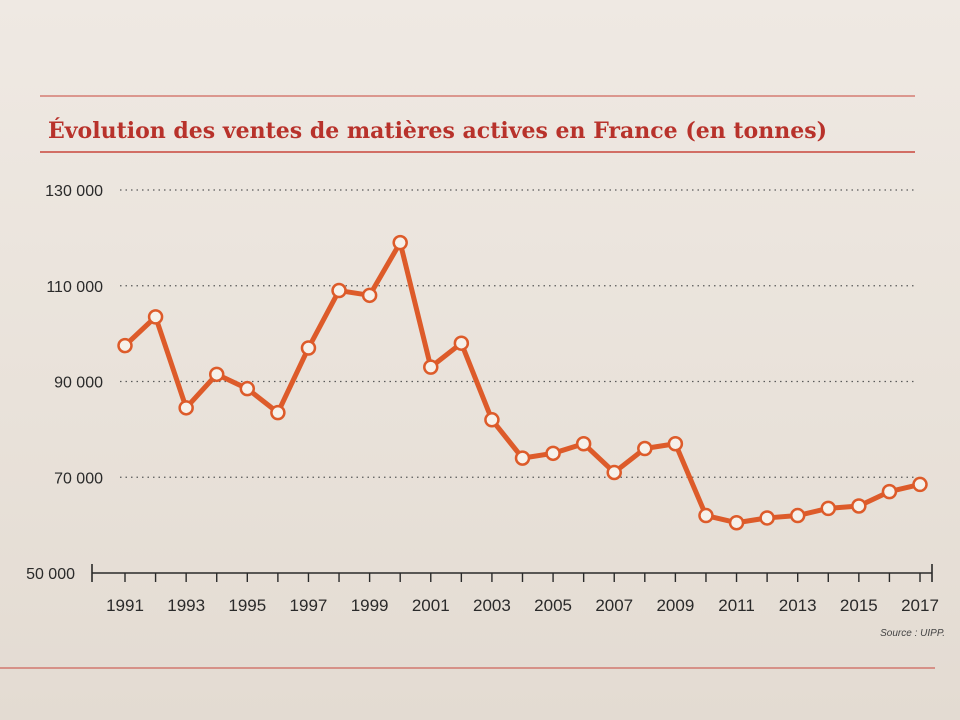 Image resolution: width=960 pixels, height=720 pixels. What do you see at coordinates (247, 605) in the screenshot?
I see `x-tick-label: 1995` at bounding box center [247, 605].